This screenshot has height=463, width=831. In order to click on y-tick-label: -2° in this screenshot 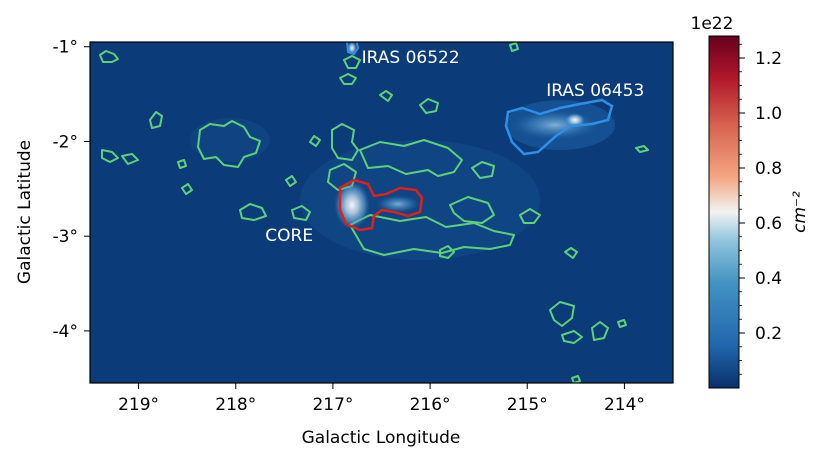, I will do `click(65, 142)`.